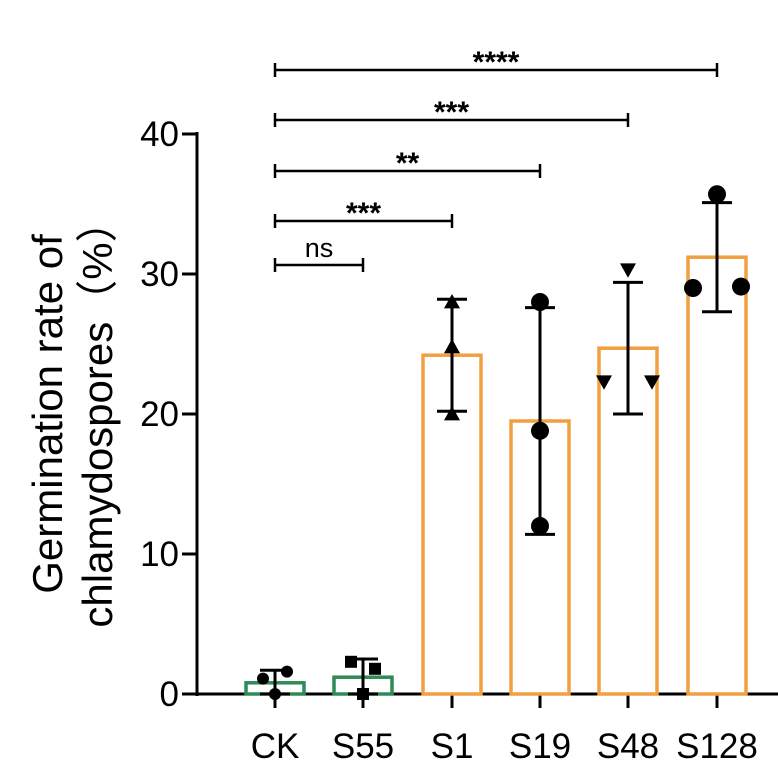 This screenshot has width=778, height=765. Describe the element at coordinates (97, 413) in the screenshot. I see `y-axis-label-line-2: chlamydospores（%）` at that location.